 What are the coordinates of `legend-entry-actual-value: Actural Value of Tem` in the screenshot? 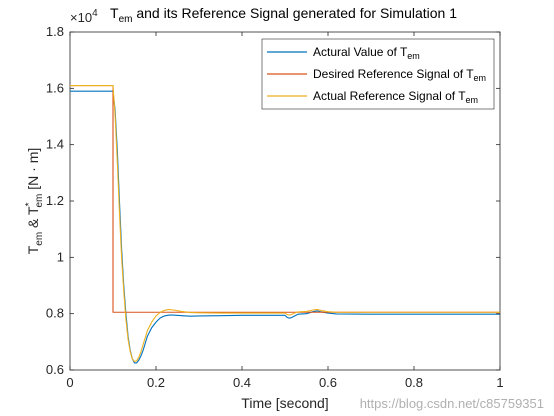 It's located at (343, 53).